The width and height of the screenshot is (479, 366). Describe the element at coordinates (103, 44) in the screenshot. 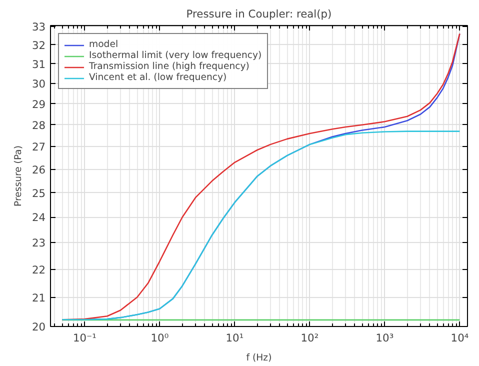

I see `legend-label: model` at that location.